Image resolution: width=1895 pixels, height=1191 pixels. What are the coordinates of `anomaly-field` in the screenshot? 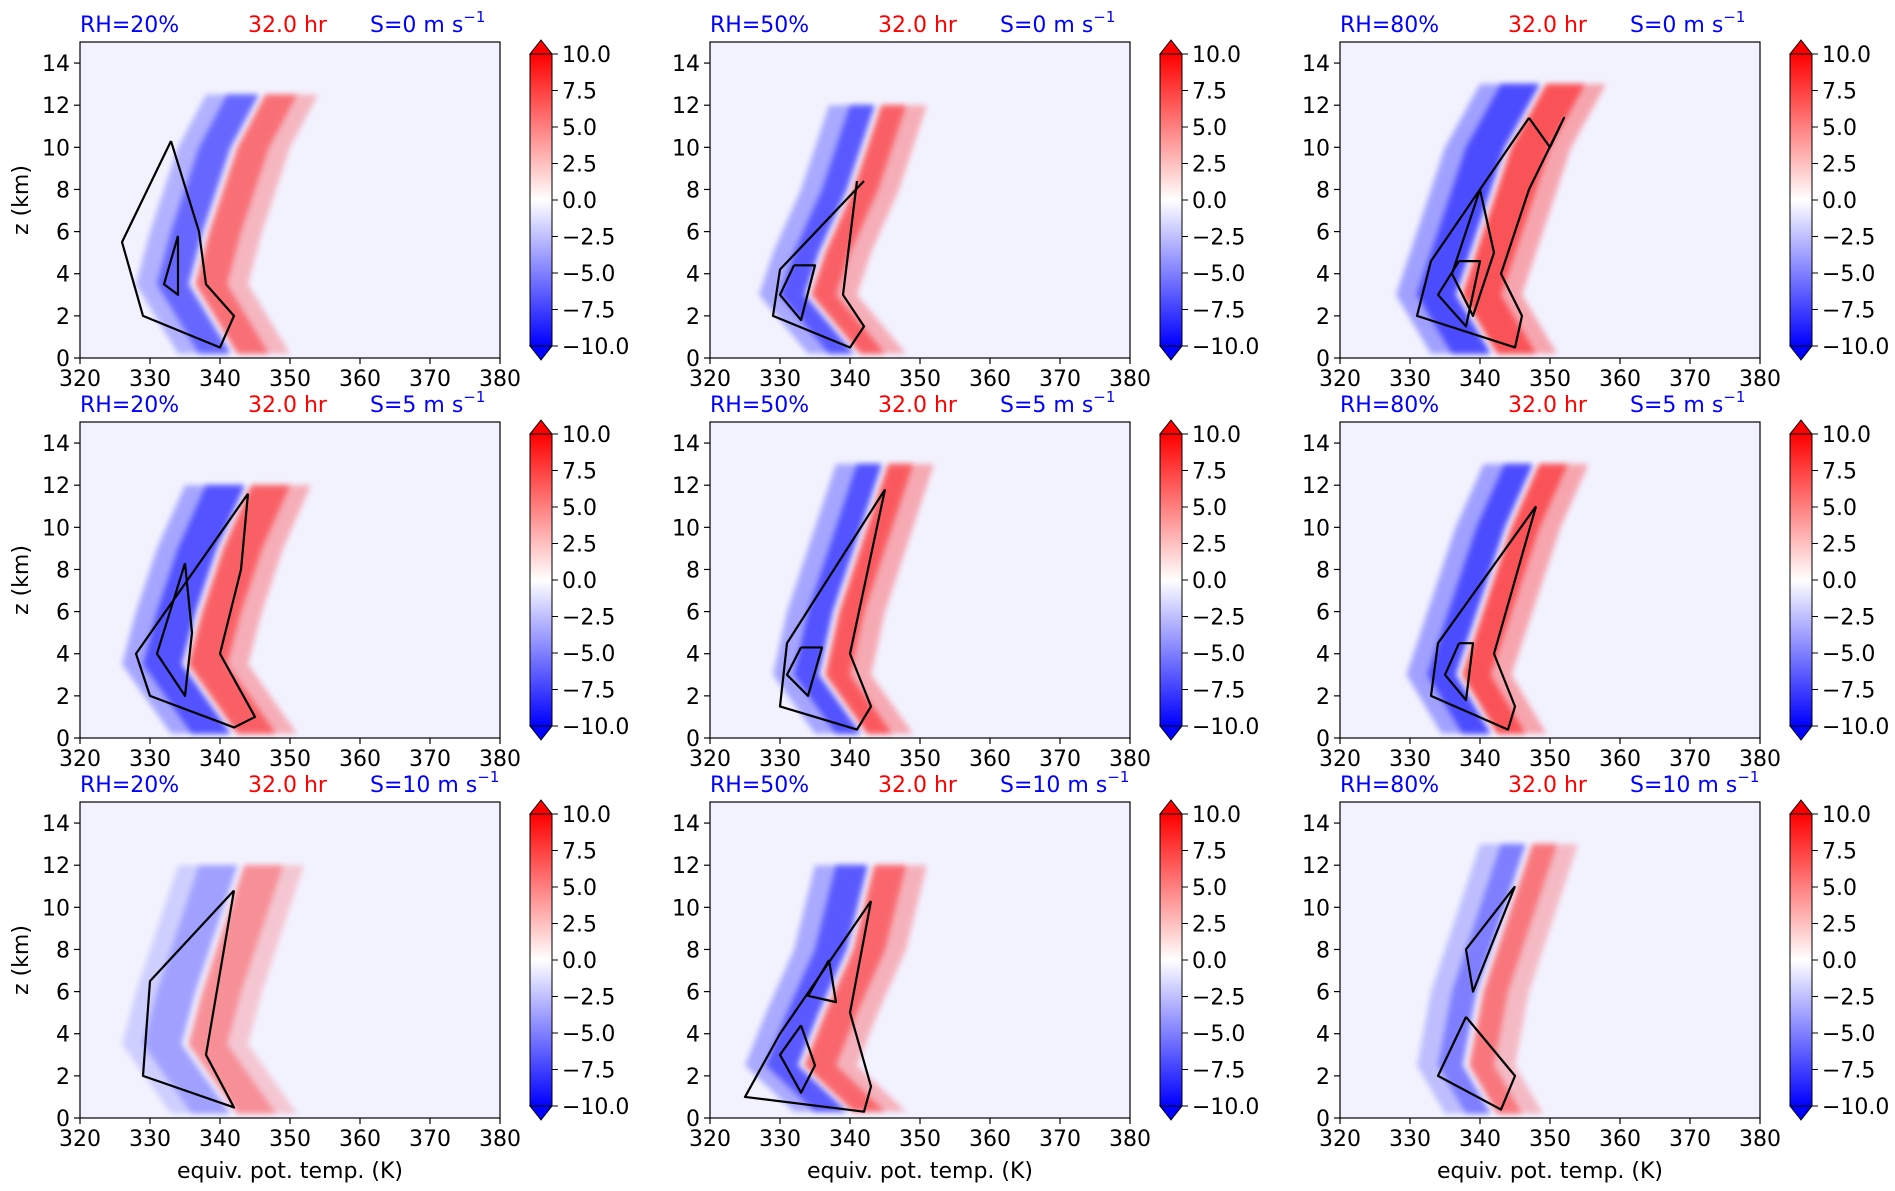 It's located at (1497, 599).